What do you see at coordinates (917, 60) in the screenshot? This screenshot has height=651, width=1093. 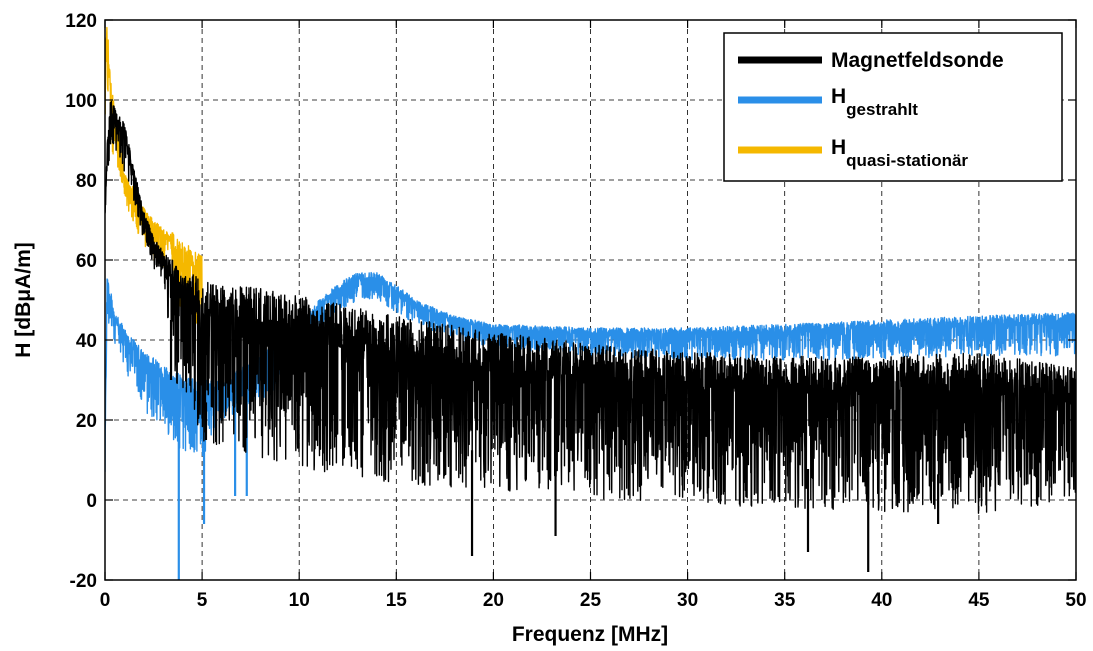 I see `legend-label-magnetfeldsonde: Magnetfeldsonde` at bounding box center [917, 60].